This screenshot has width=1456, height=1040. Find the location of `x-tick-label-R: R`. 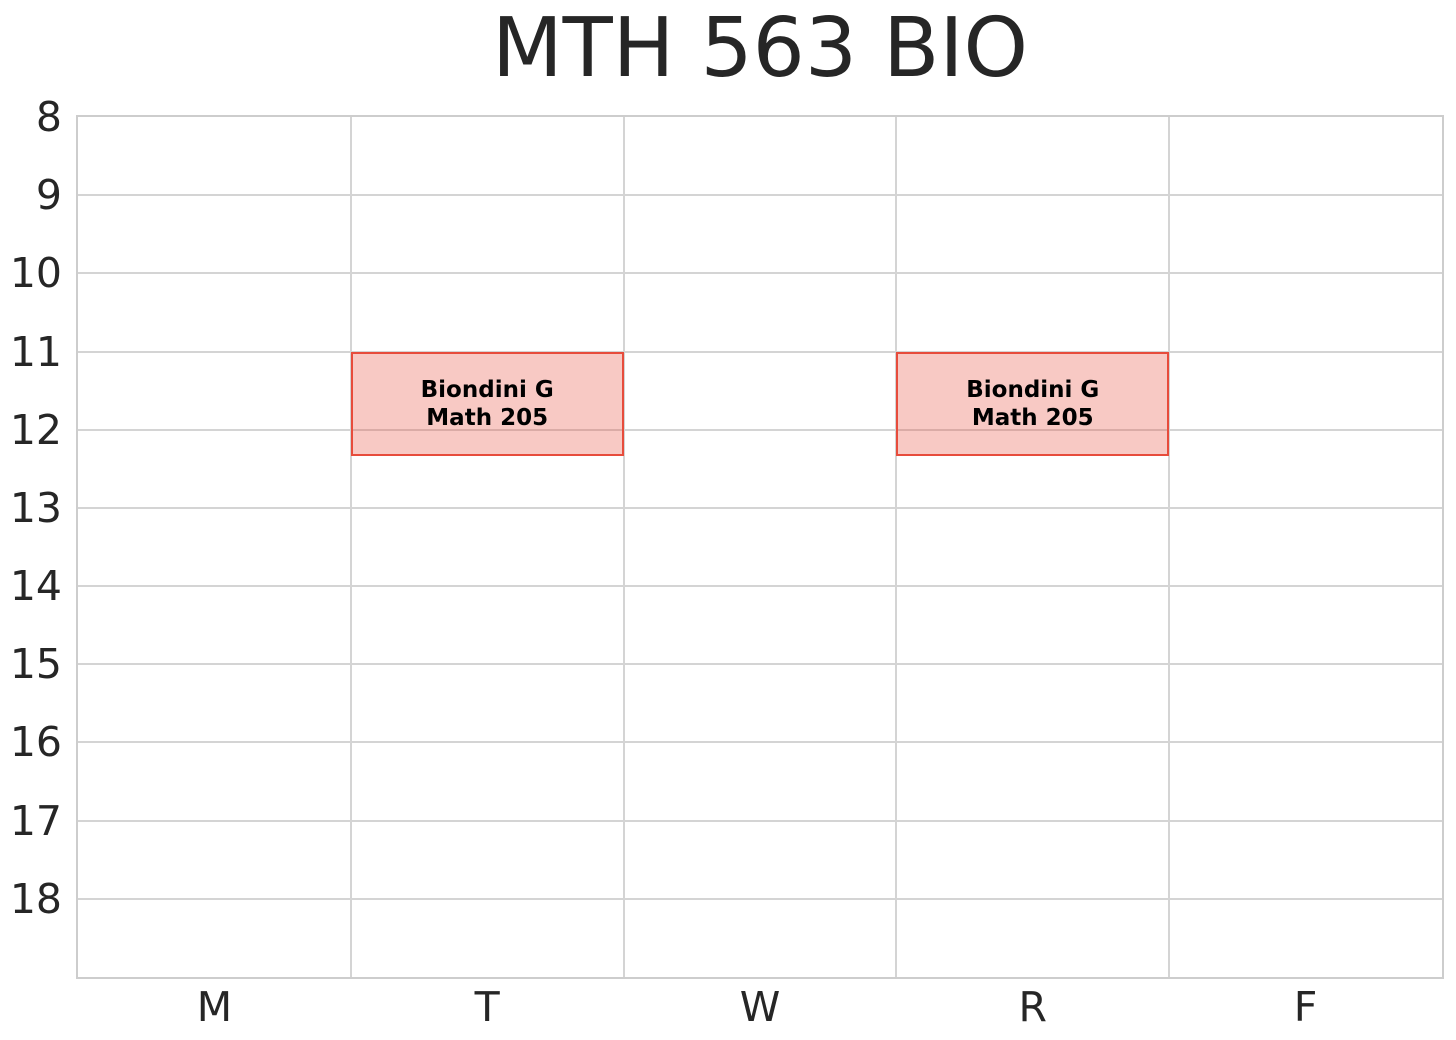

x-tick-label-R: R is located at coordinates (1033, 1007).